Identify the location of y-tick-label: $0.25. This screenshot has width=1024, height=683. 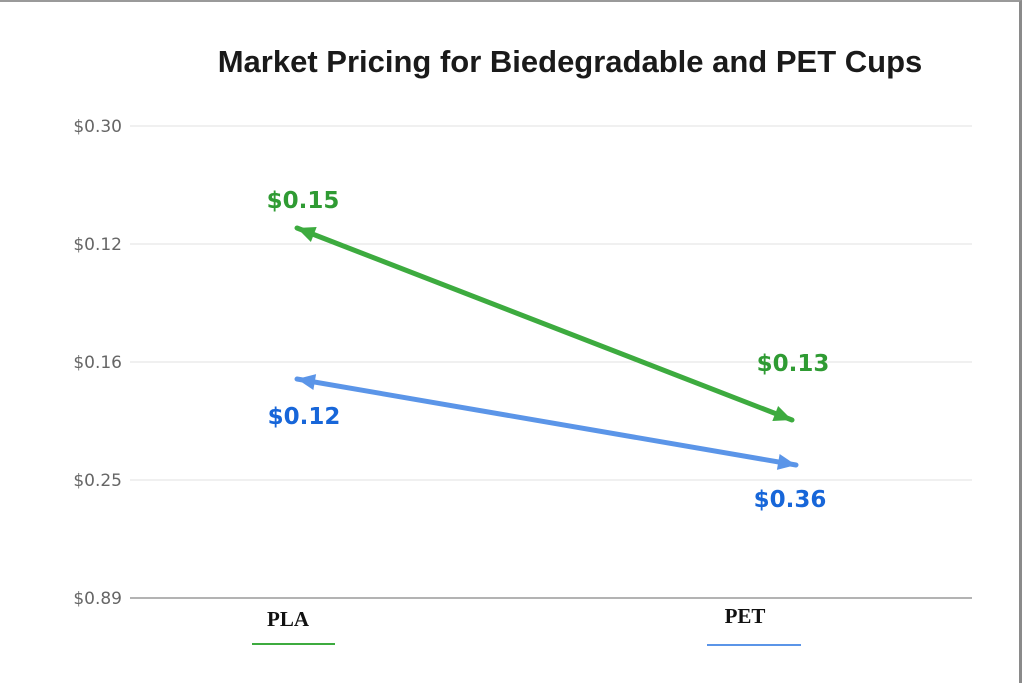
(97, 481).